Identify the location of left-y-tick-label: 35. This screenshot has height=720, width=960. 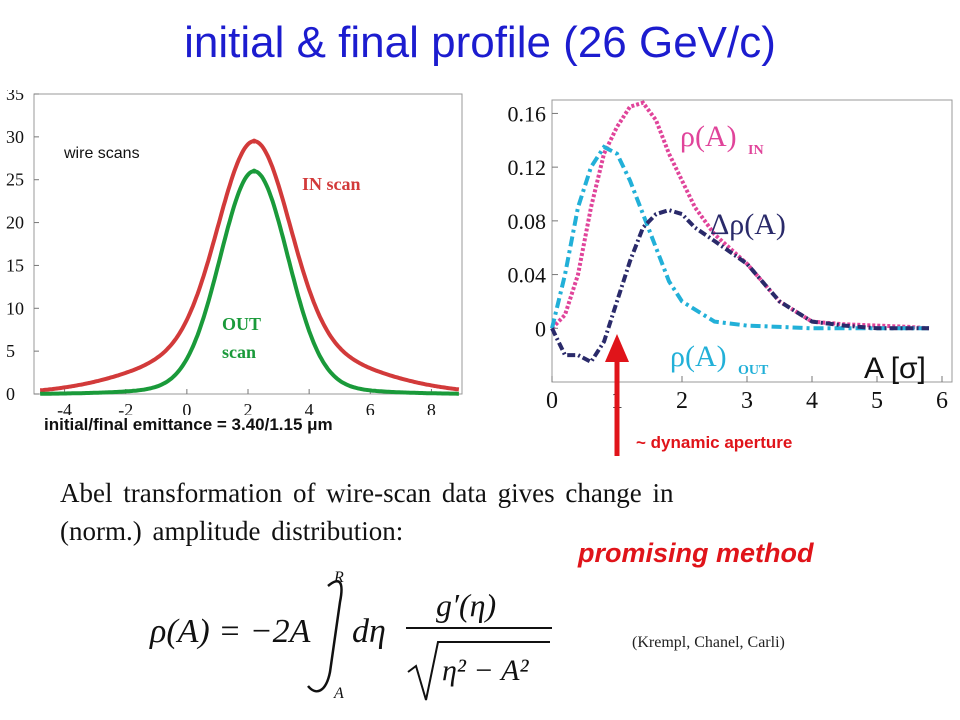
(15, 97).